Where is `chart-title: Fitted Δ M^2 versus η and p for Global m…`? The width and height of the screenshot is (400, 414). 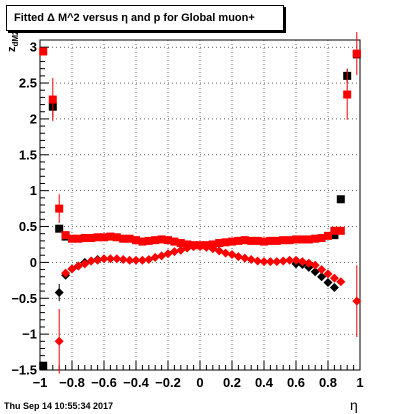
chart-title: Fitted Δ M^2 versus η and p for Global m… is located at coordinates (134, 18).